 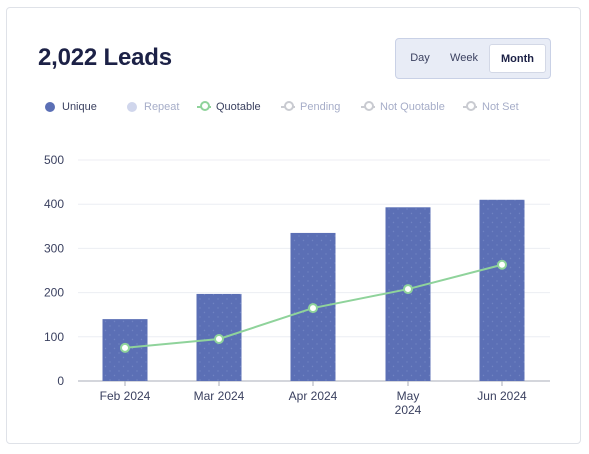 What do you see at coordinates (408, 410) in the screenshot?
I see `x-tick-label: 2024` at bounding box center [408, 410].